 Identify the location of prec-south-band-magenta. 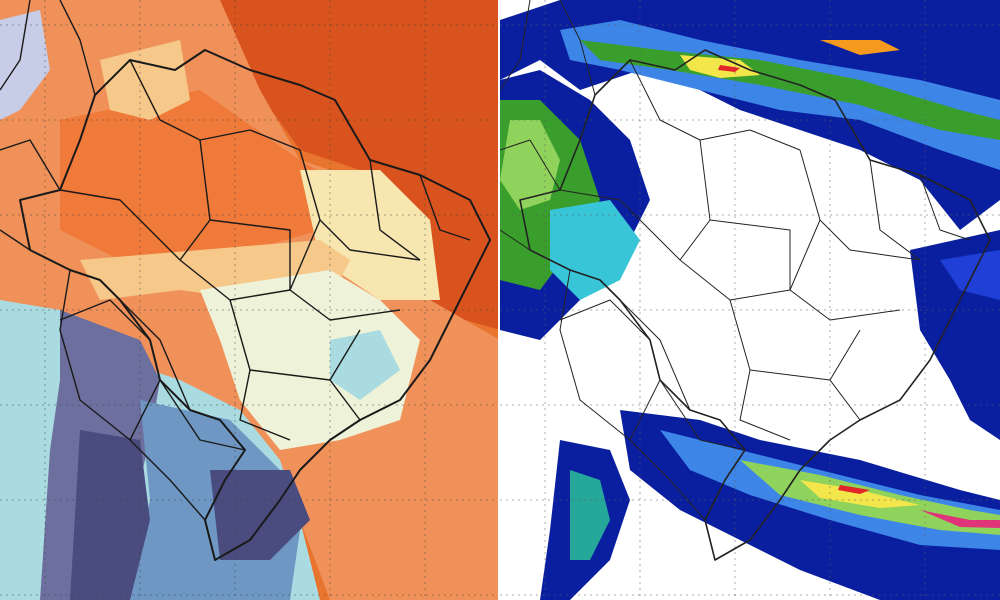
(960, 519).